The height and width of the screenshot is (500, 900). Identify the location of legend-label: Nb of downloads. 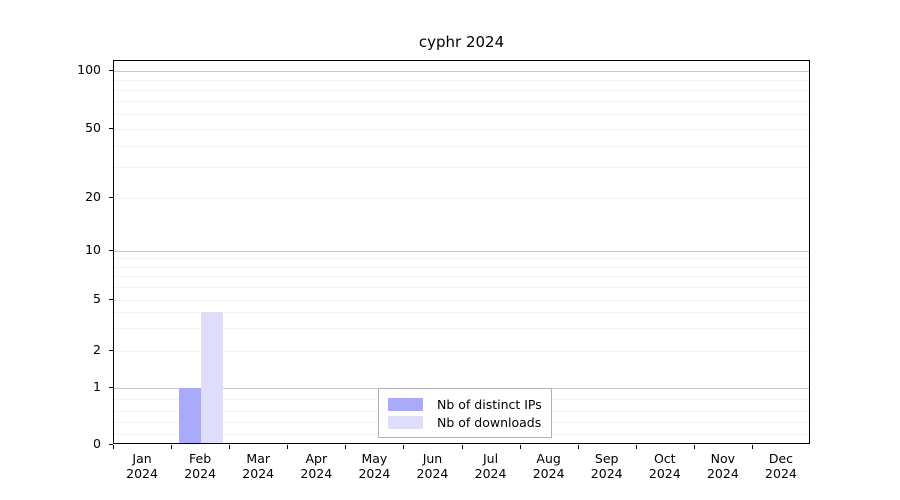
(489, 422).